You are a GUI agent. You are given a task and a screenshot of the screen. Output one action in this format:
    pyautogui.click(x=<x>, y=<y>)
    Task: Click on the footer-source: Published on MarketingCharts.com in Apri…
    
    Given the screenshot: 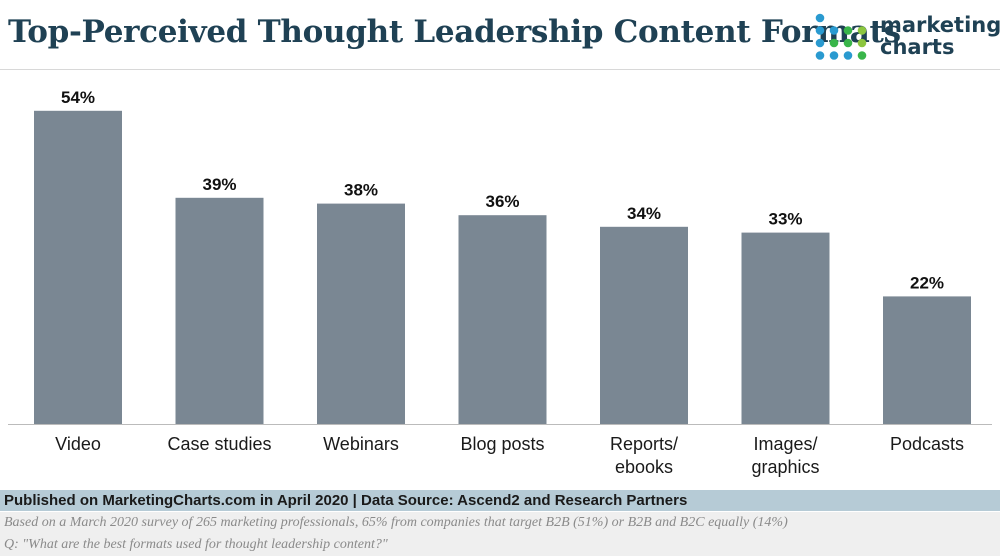 What is the action you would take?
    pyautogui.click(x=500, y=500)
    